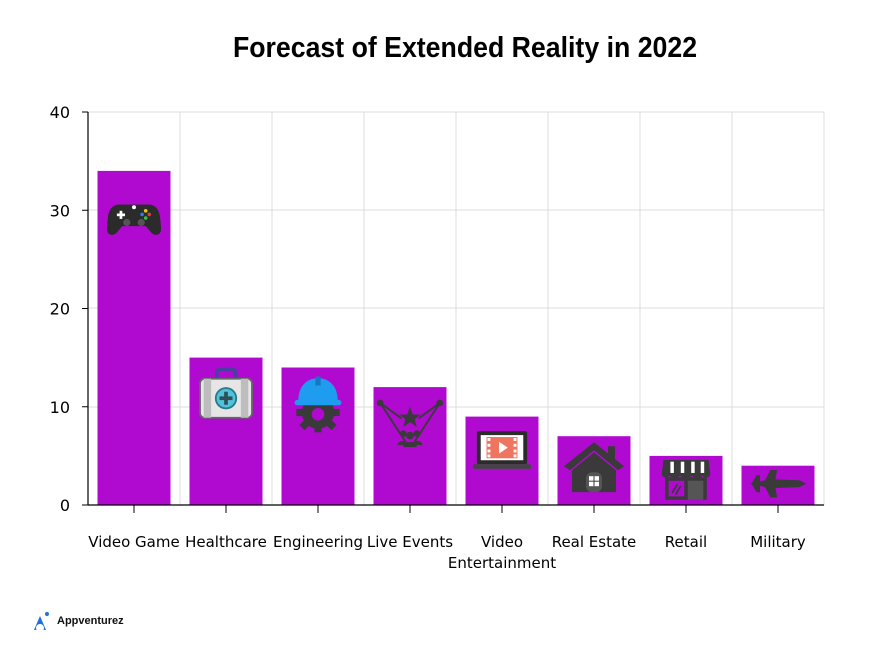 This screenshot has height=651, width=885. Describe the element at coordinates (65, 505) in the screenshot. I see `y-tick-label: 0` at that location.